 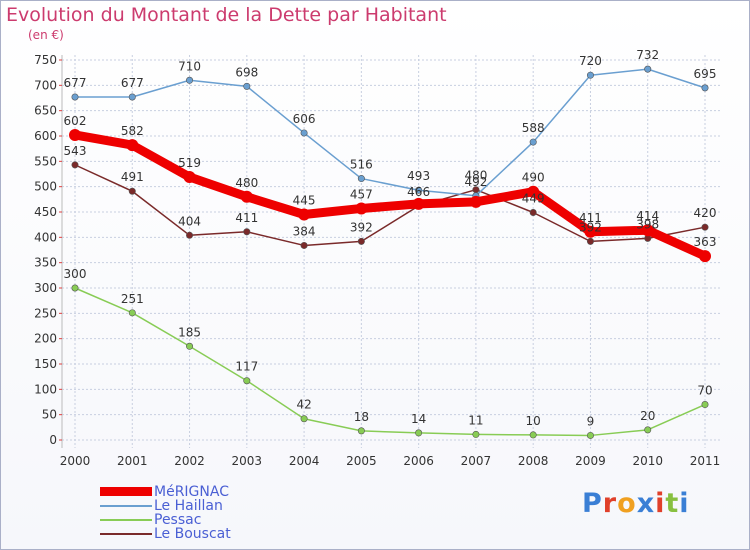 I want to click on data-label: 398, so click(x=647, y=224).